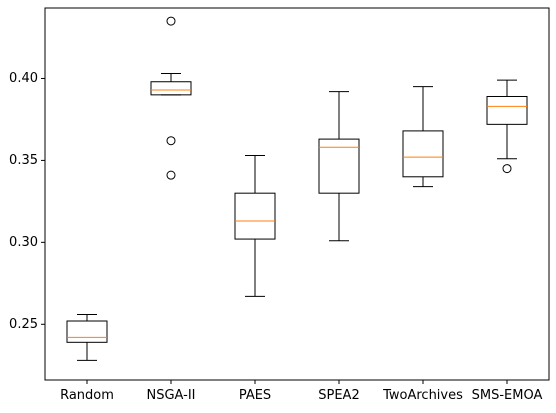 This screenshot has width=556, height=413. What do you see at coordinates (170, 395) in the screenshot?
I see `x-tick-label: NSGA-II` at bounding box center [170, 395].